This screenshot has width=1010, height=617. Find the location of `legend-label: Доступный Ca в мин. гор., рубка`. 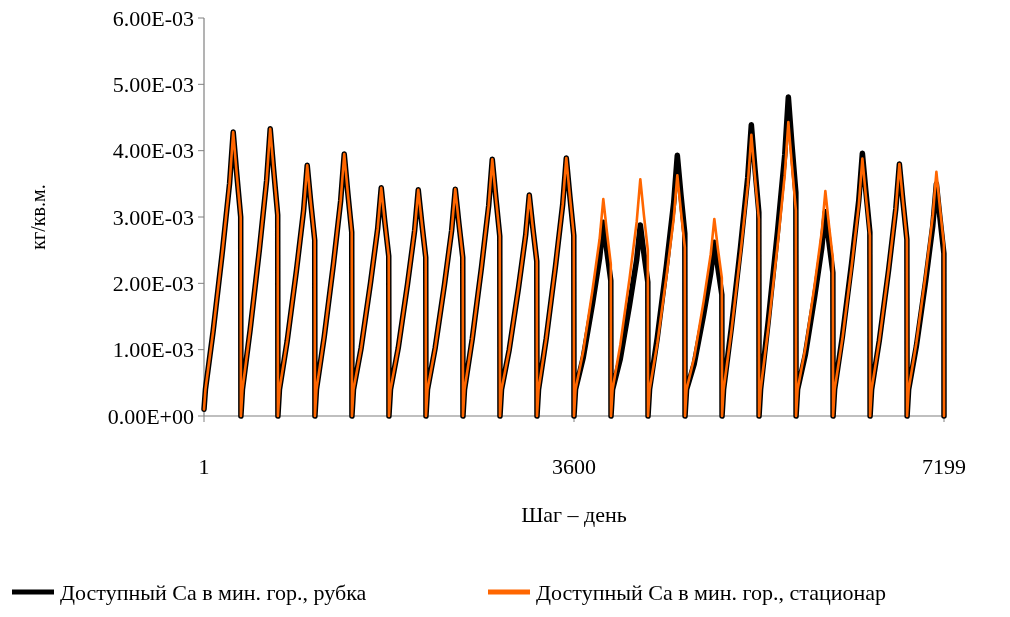

legend-label: Доступный Ca в мин. гор., рубка is located at coordinates (213, 592).